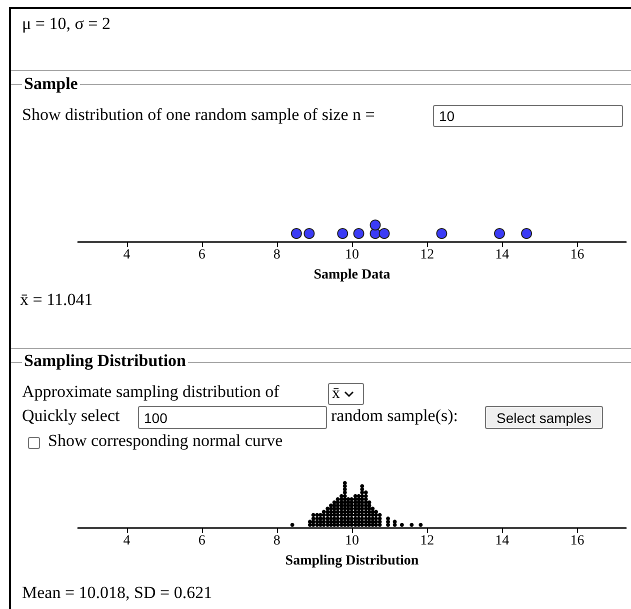 This screenshot has width=631, height=609. I want to click on x-axis-title: Sample Data, so click(352, 275).